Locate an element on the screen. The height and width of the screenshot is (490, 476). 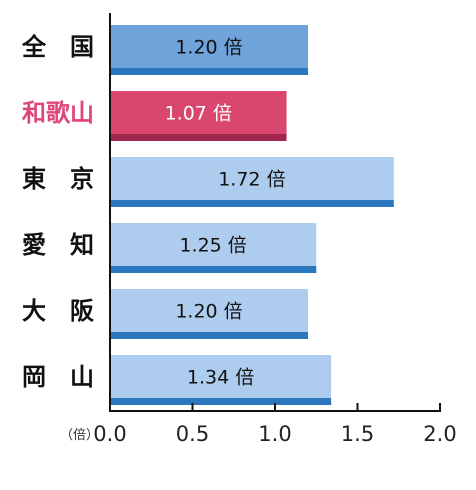
x-tick-label-3: 1.5 is located at coordinates (357, 434).